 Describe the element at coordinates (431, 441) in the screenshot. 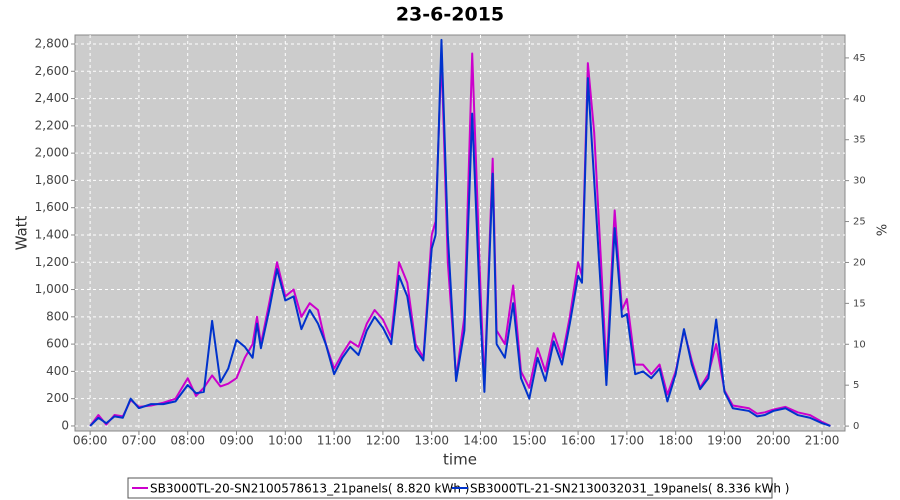

I see `x-tick-label: 13:00` at that location.